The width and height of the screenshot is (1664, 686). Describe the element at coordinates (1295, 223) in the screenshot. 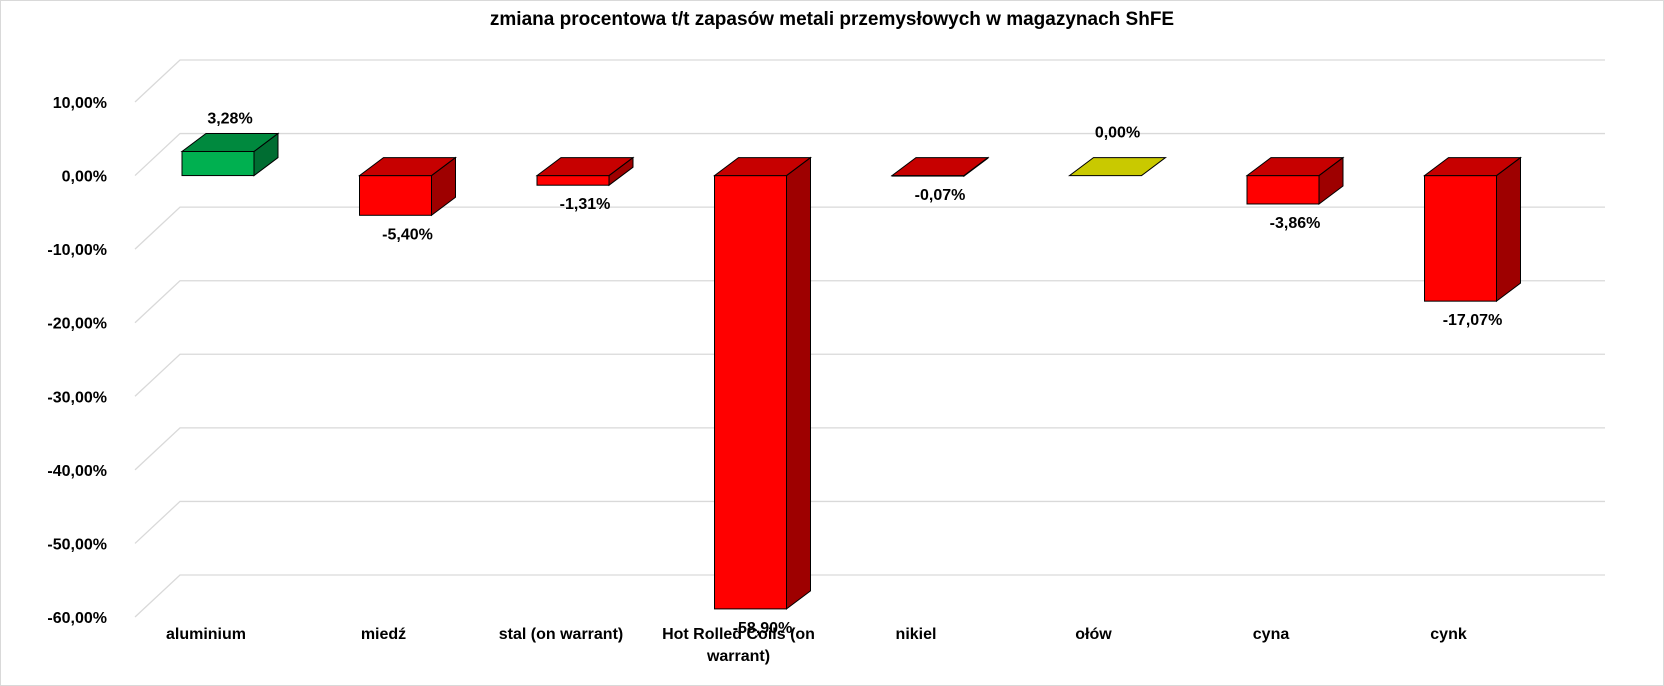

I see `data-label: -3,86%` at that location.